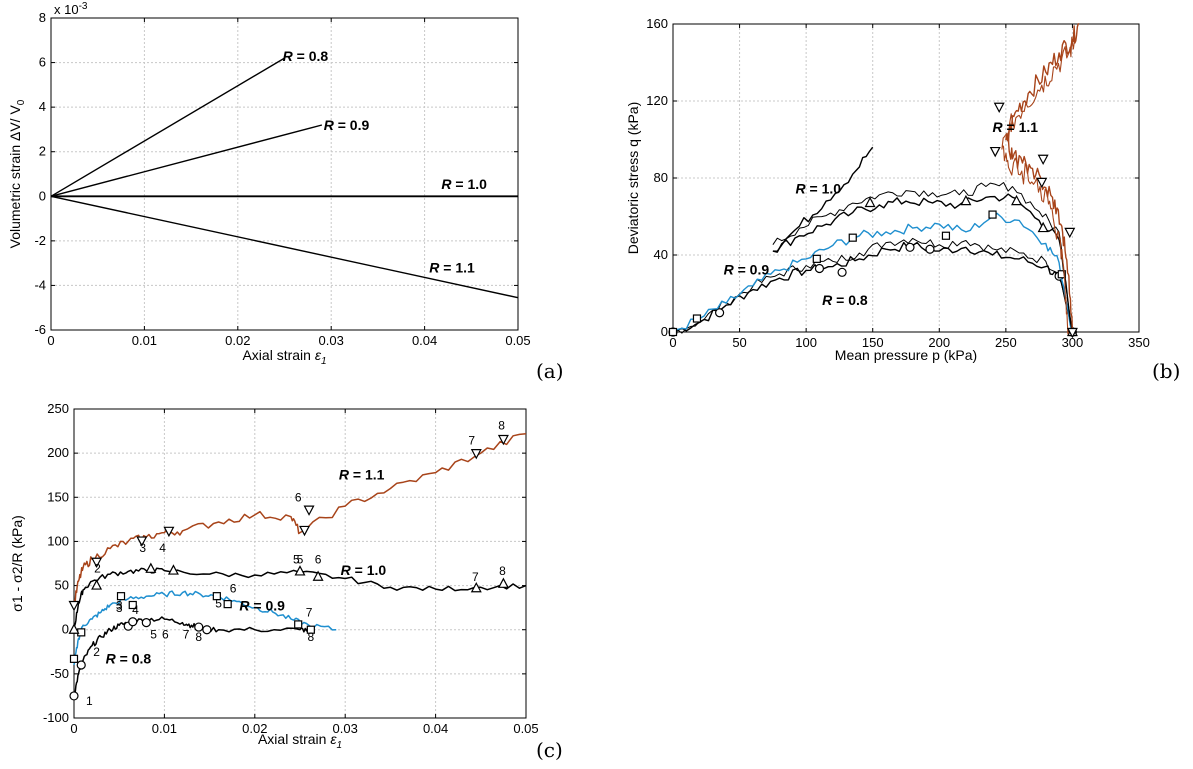  I want to click on y-tick-label: 6, so click(42, 62).